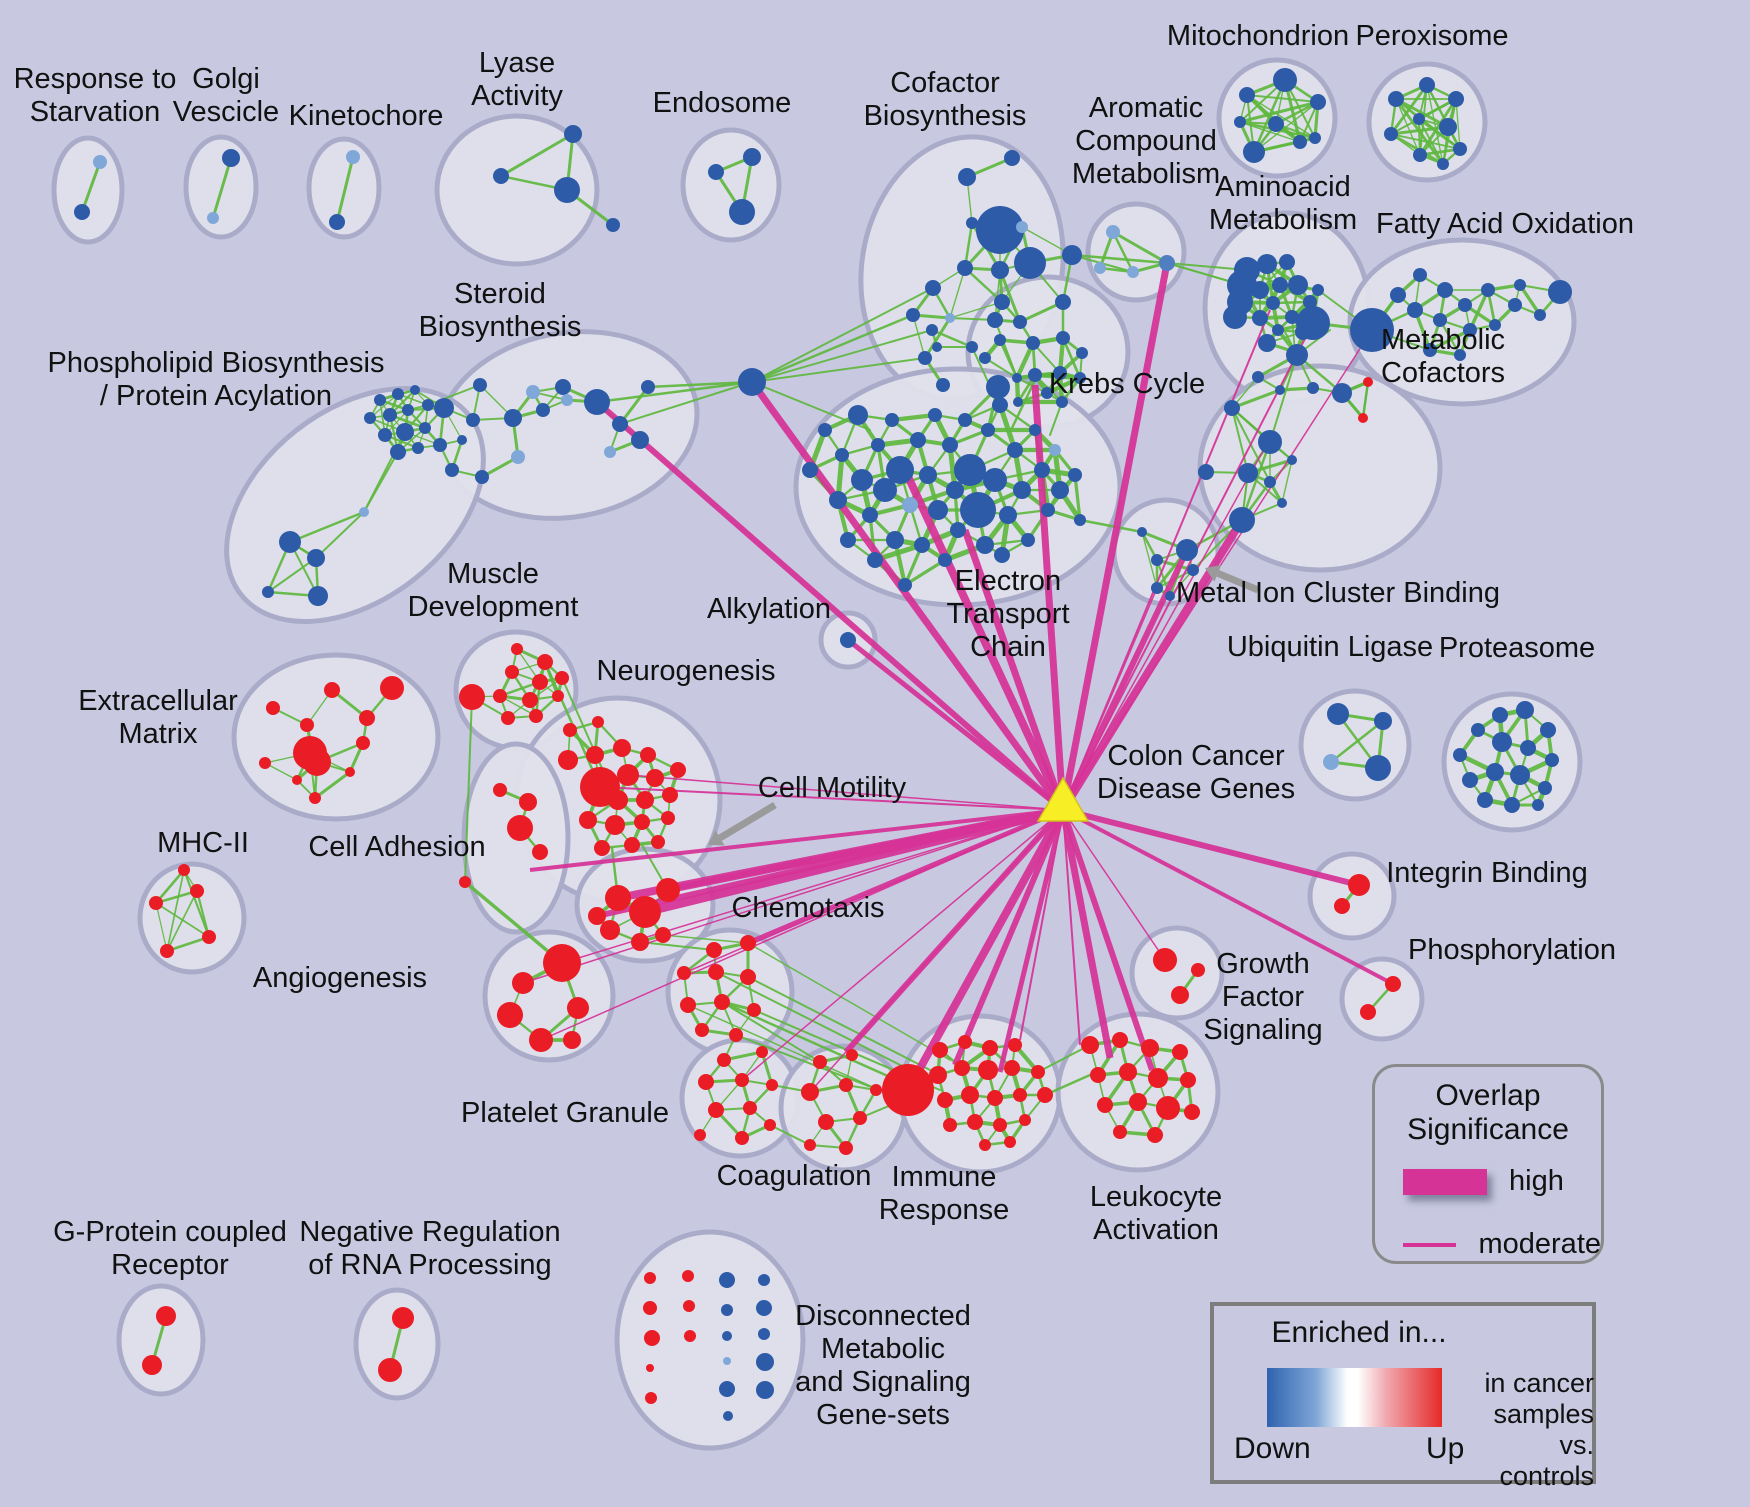 Image resolution: width=1750 pixels, height=1507 pixels. I want to click on colon-cancer-disease-genes-node, so click(1063, 799).